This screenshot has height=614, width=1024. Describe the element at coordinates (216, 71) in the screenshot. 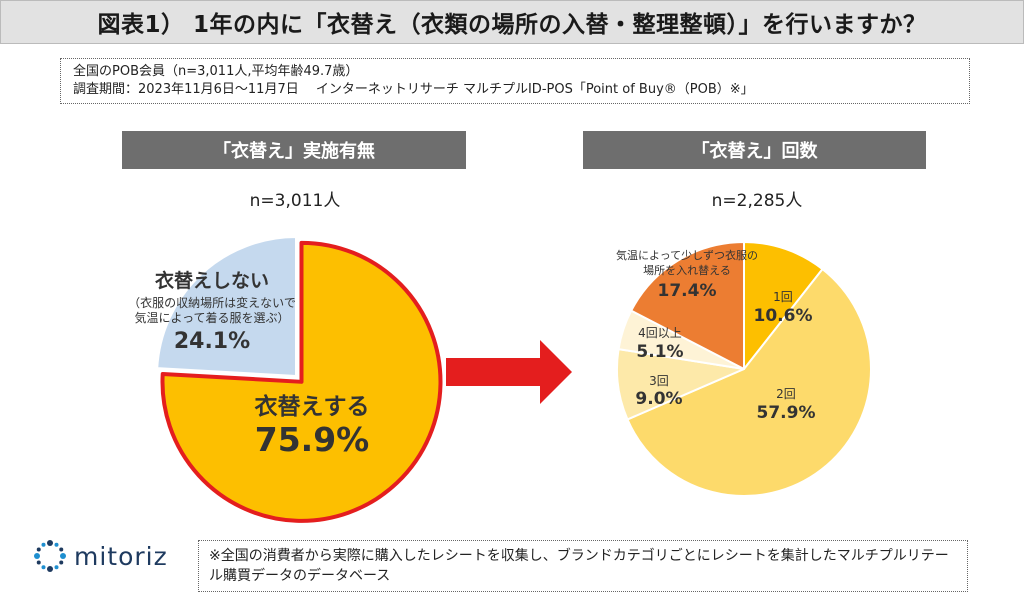

I see `survey-info-line-1: 全国のPOB会員（n=3,011人,平均年齢49.7歳）` at that location.